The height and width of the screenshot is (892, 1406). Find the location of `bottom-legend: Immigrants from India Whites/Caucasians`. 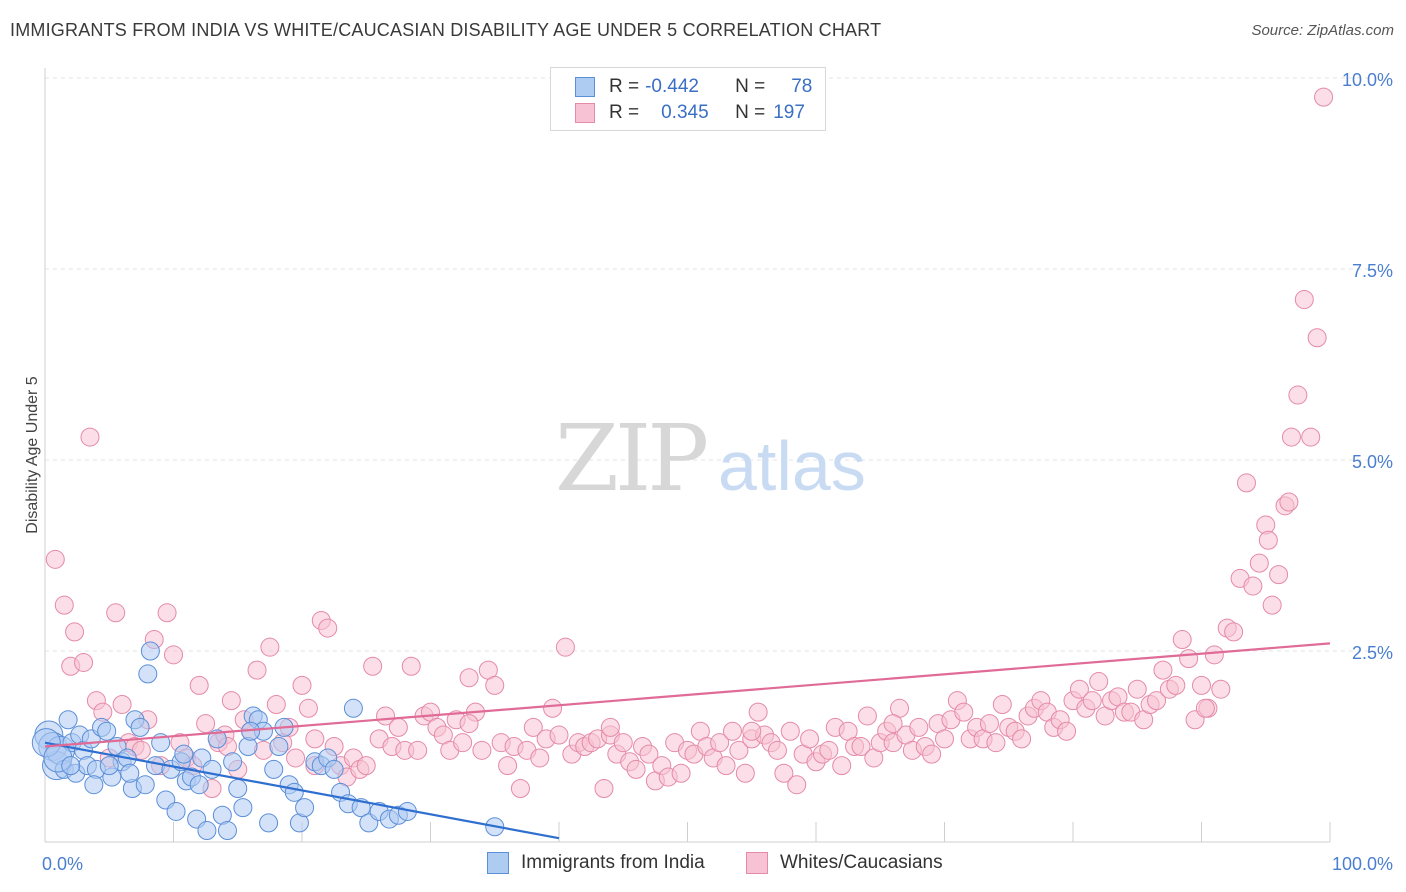

bottom-legend: Immigrants from India Whites/Caucasians is located at coordinates (703, 864).